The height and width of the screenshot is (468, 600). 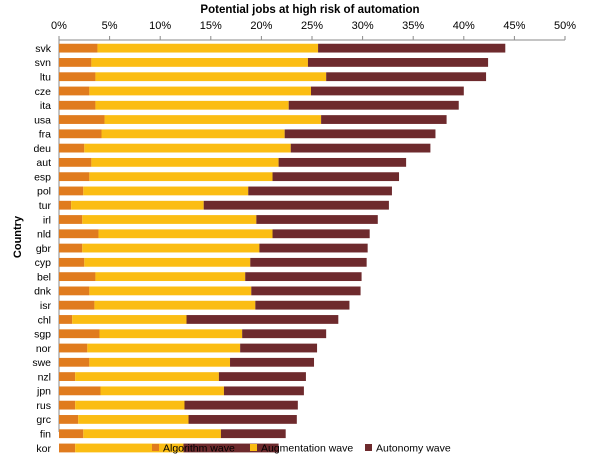 What do you see at coordinates (42, 335) in the screenshot?
I see `category-label: sgp` at bounding box center [42, 335].